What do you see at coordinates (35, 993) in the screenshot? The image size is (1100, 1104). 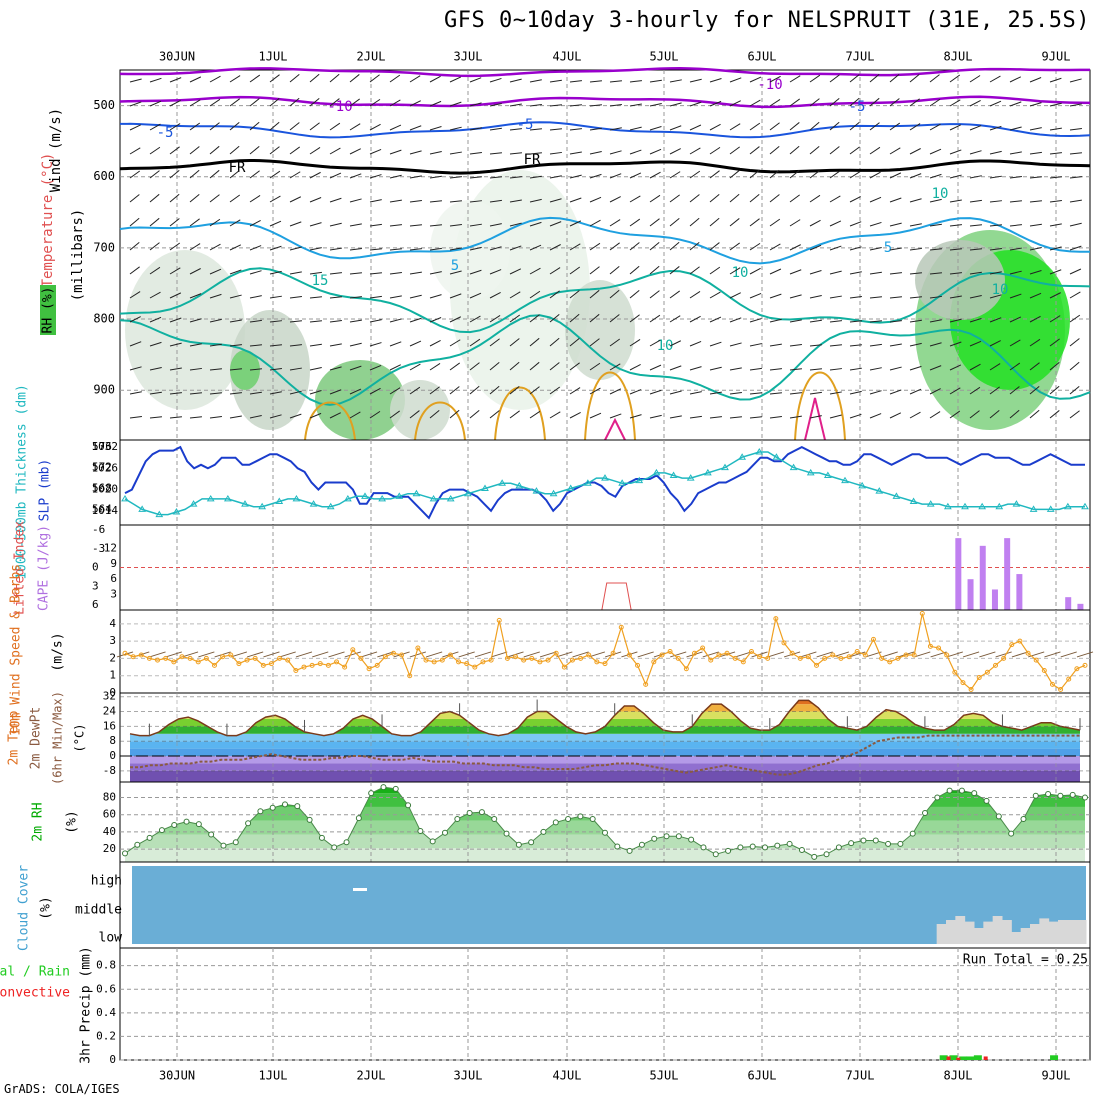 I see `precip-conv-label: Convective` at bounding box center [35, 993].